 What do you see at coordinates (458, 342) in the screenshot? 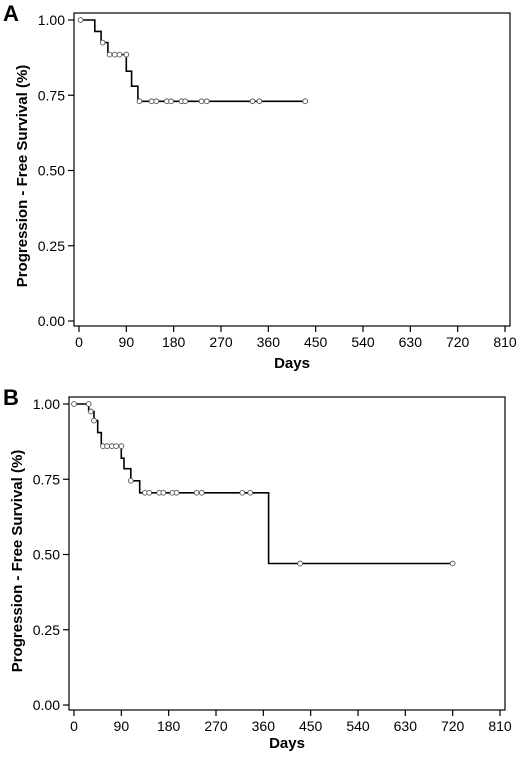
I see `panel-a-x-tick-label: 720` at bounding box center [458, 342].